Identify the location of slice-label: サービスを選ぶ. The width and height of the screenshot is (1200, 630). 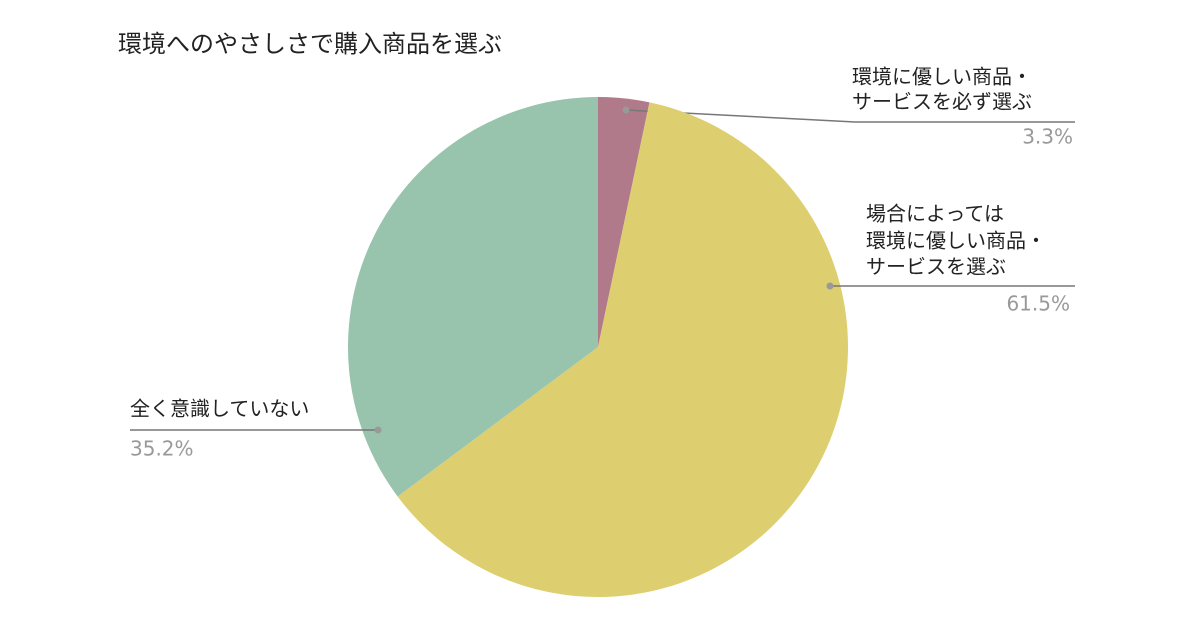
(936, 267).